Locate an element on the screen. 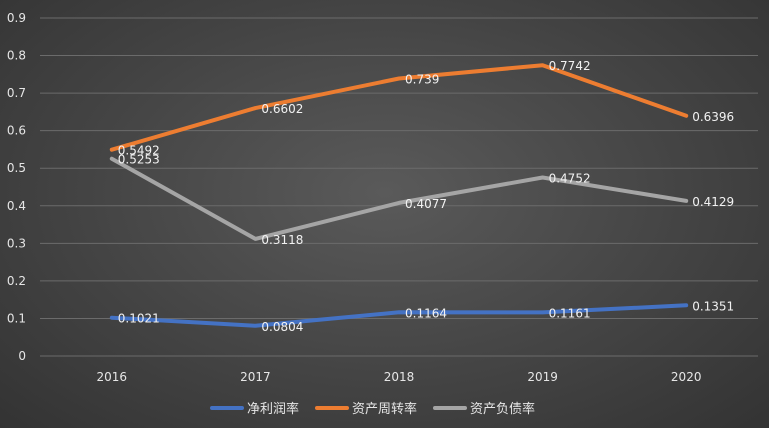 This screenshot has height=428, width=769. y-tick-label: 0.9 is located at coordinates (16, 18).